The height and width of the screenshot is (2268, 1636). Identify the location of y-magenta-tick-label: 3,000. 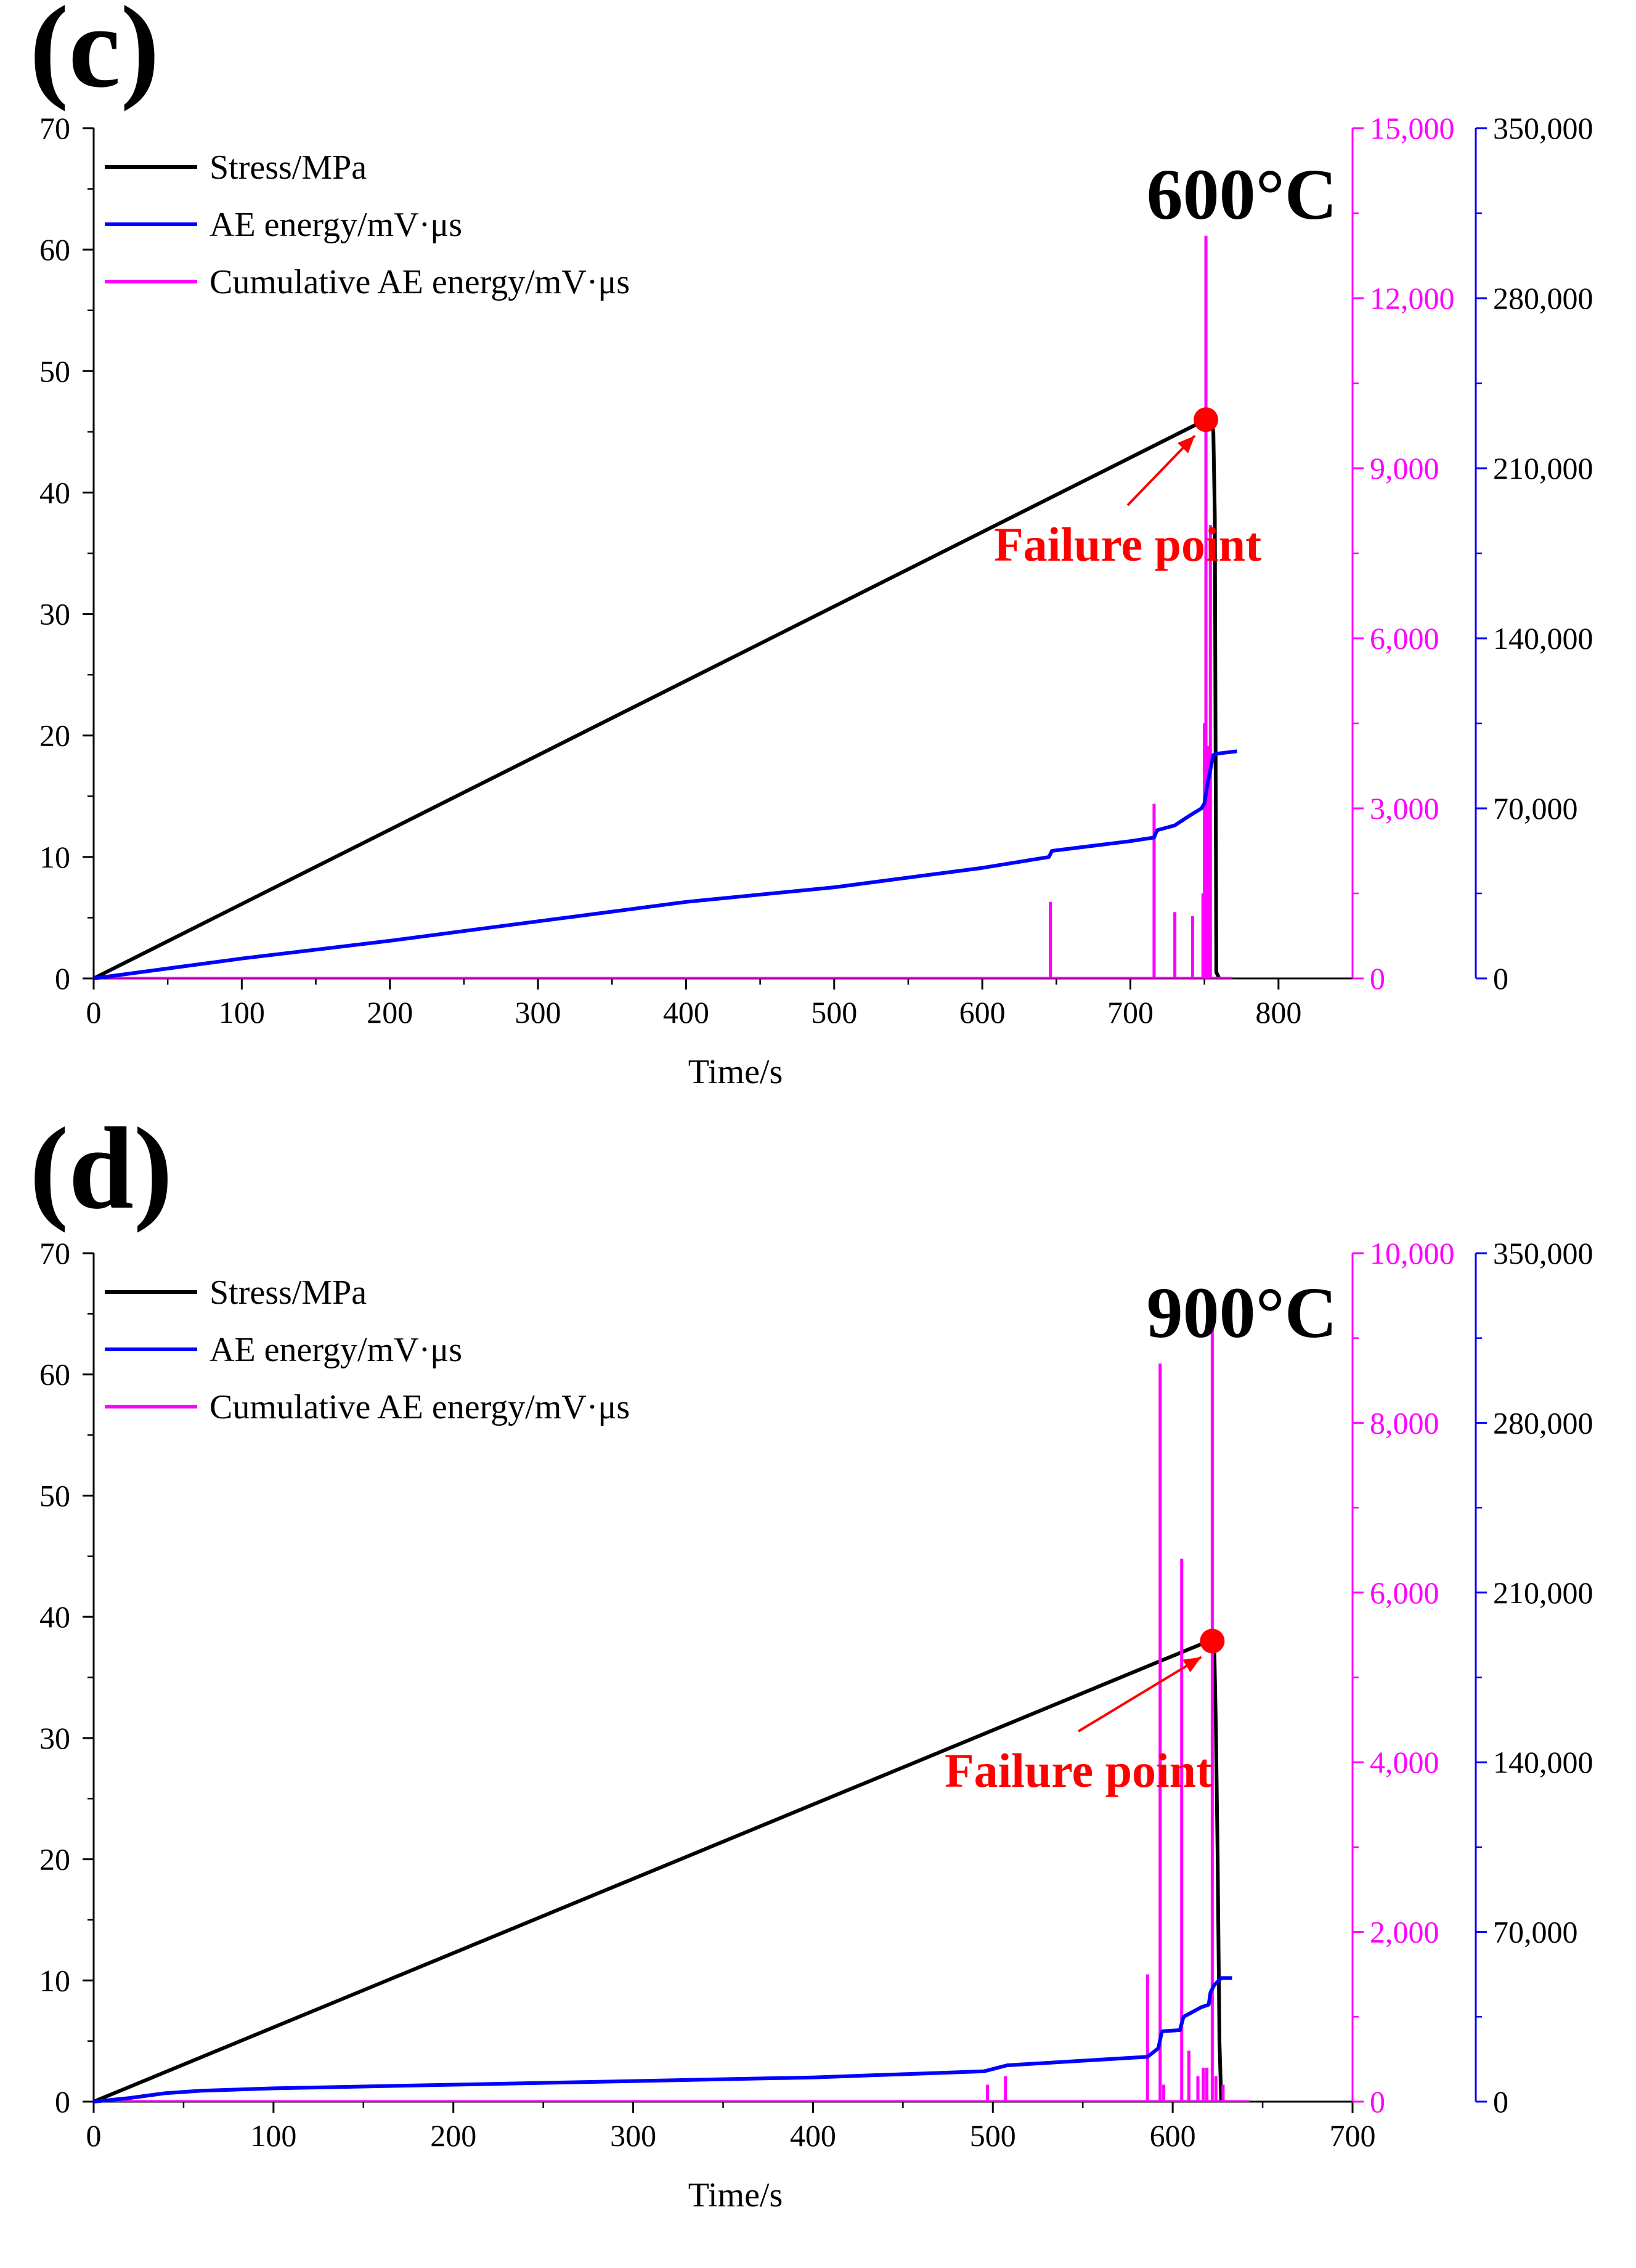
(1405, 808).